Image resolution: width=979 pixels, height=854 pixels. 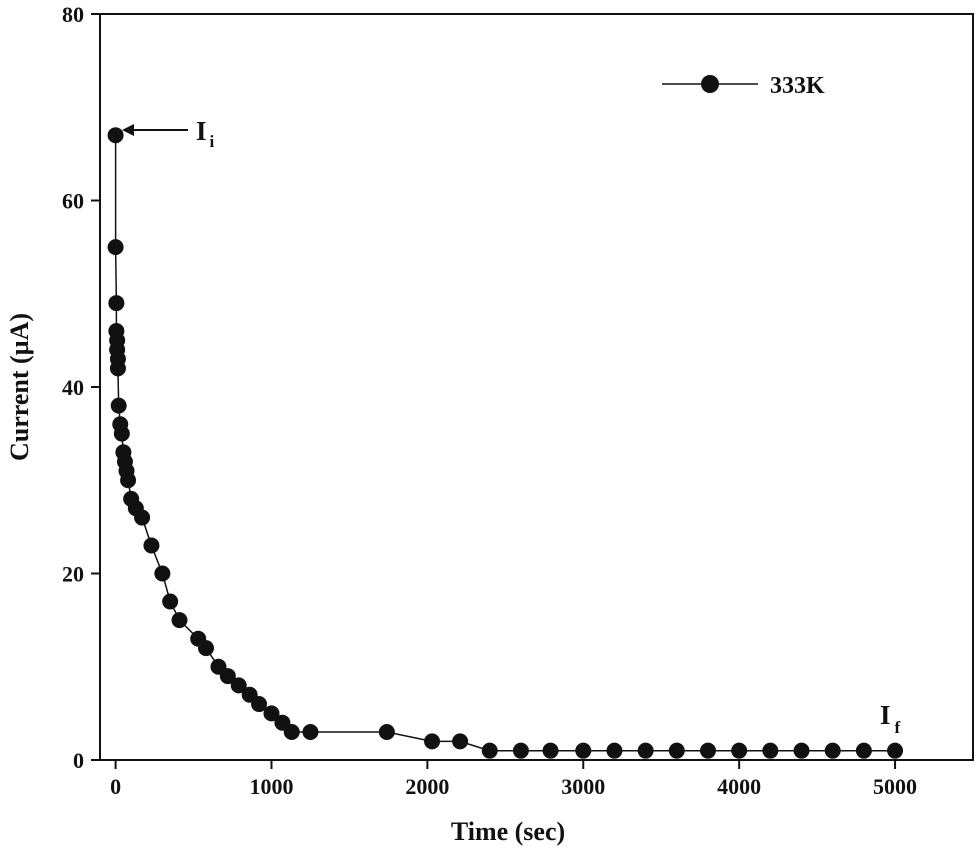 What do you see at coordinates (73, 574) in the screenshot?
I see `y-tick-label: 20` at bounding box center [73, 574].